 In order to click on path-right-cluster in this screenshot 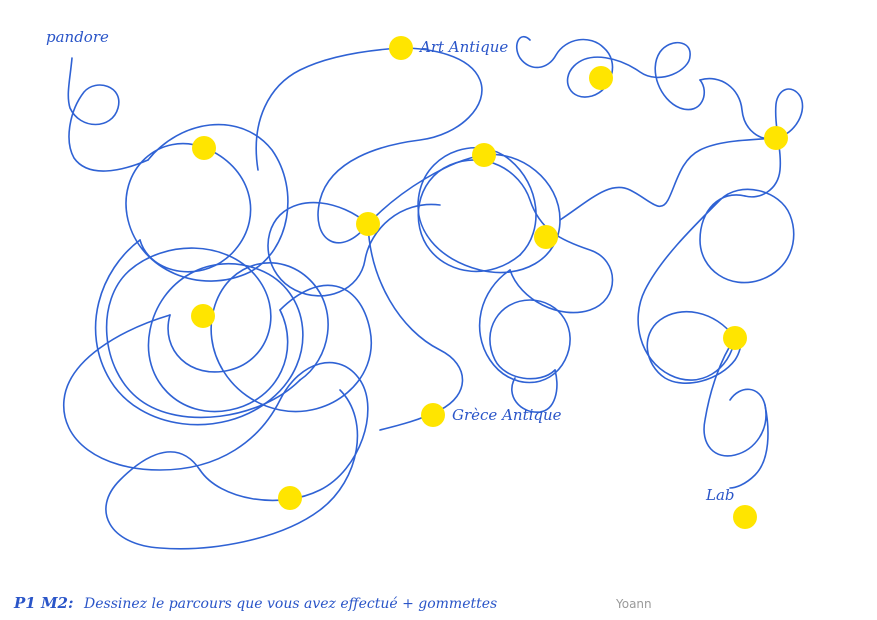, I will do `click(716, 284)`.